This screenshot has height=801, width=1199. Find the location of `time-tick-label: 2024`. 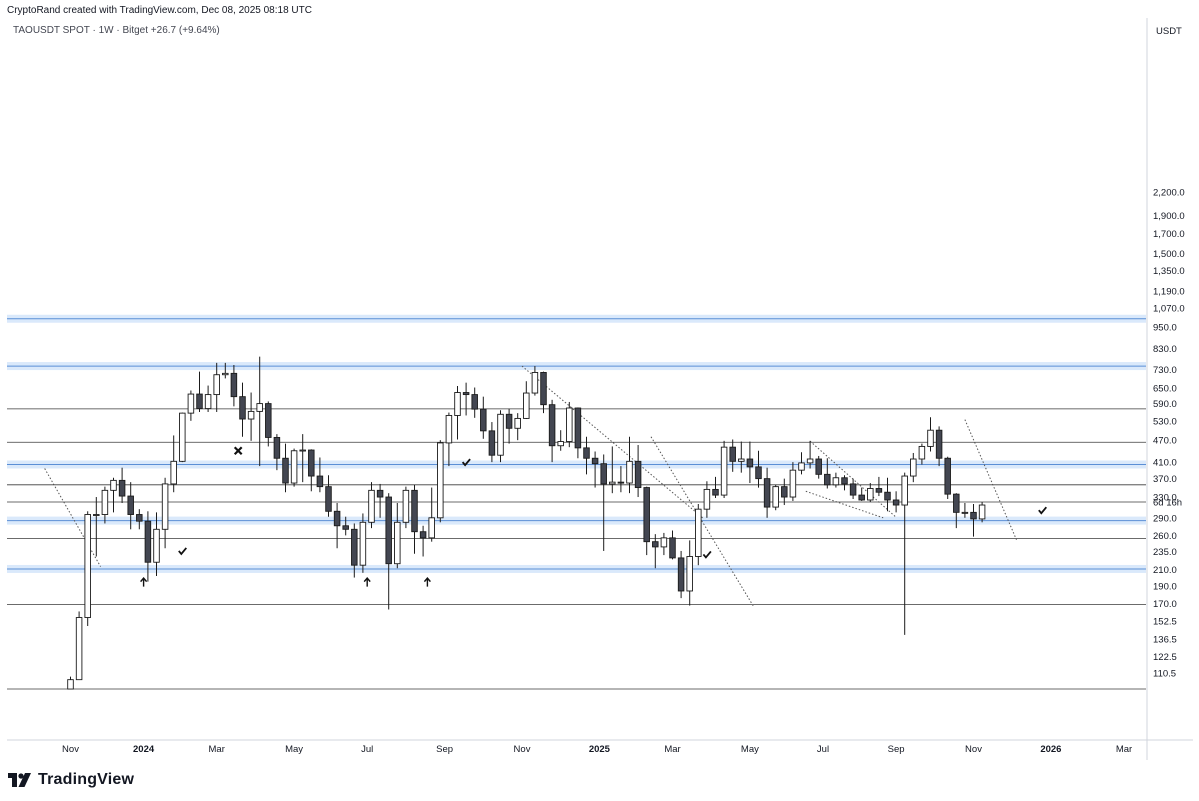

time-tick-label: 2024 is located at coordinates (144, 749).